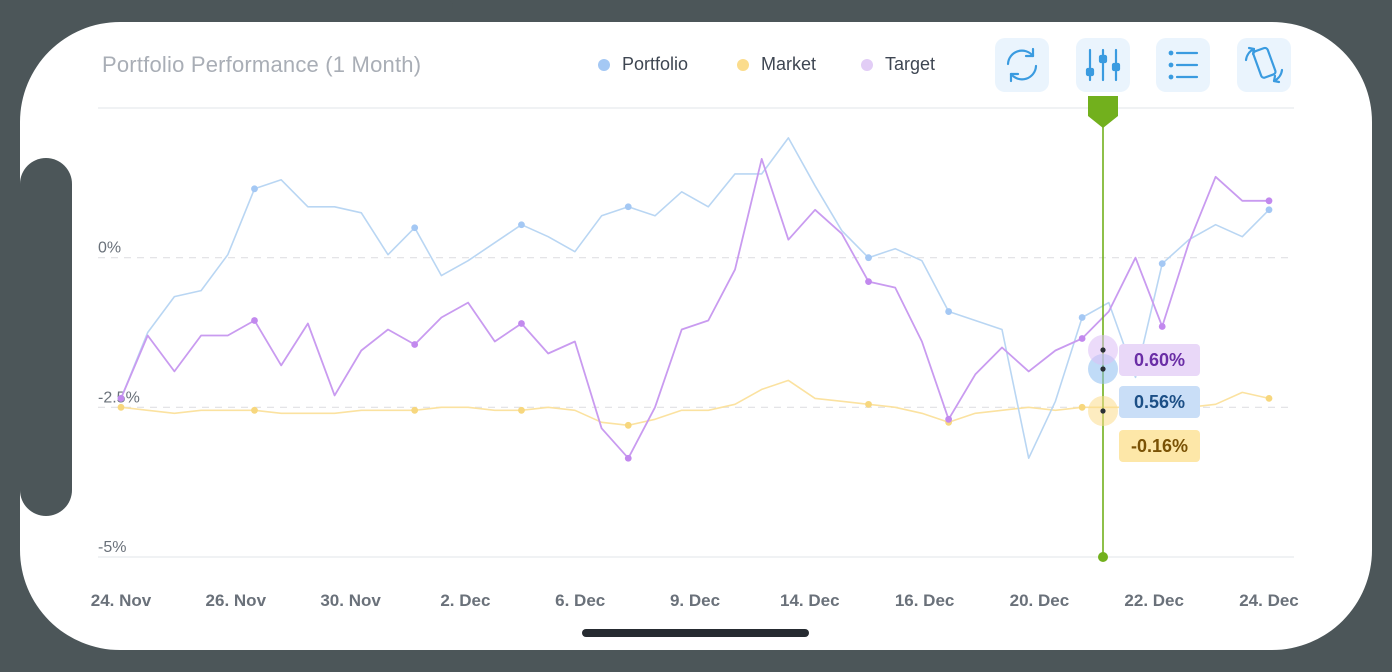 The image size is (1392, 672). Describe the element at coordinates (867, 64) in the screenshot. I see `legend-dot-target` at that location.